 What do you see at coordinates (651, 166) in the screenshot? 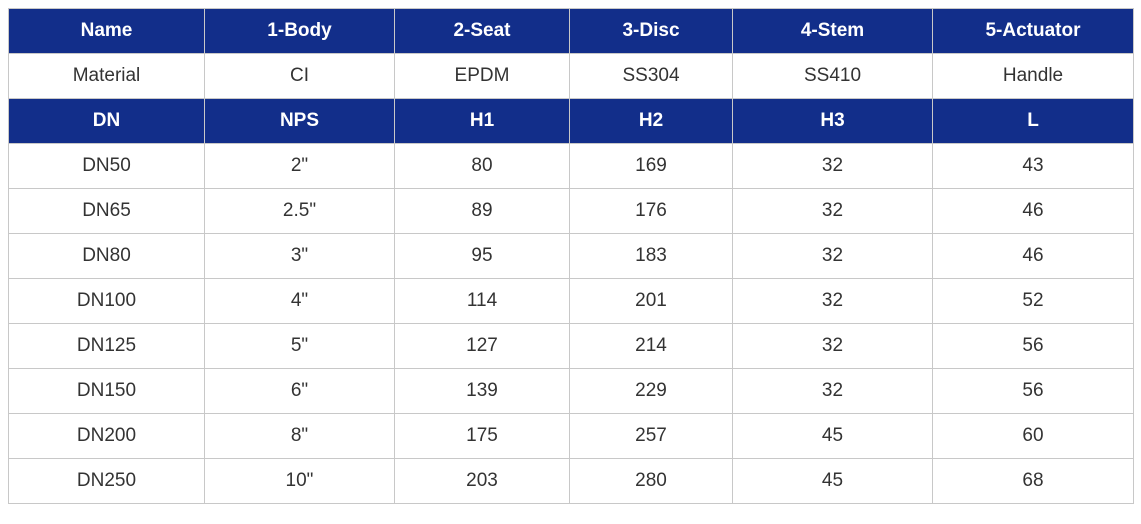
I see `table-cell: 169` at bounding box center [651, 166].